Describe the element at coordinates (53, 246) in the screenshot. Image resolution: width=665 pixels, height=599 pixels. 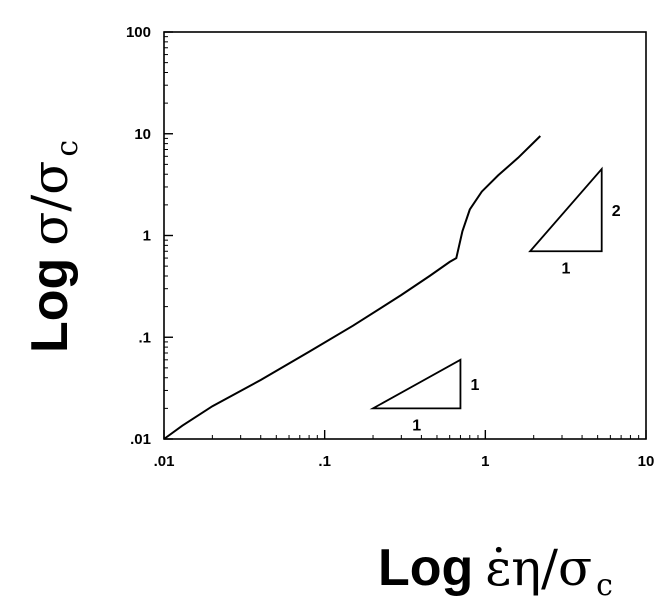
I see `y-axis-title: Log σ/σ c` at that location.